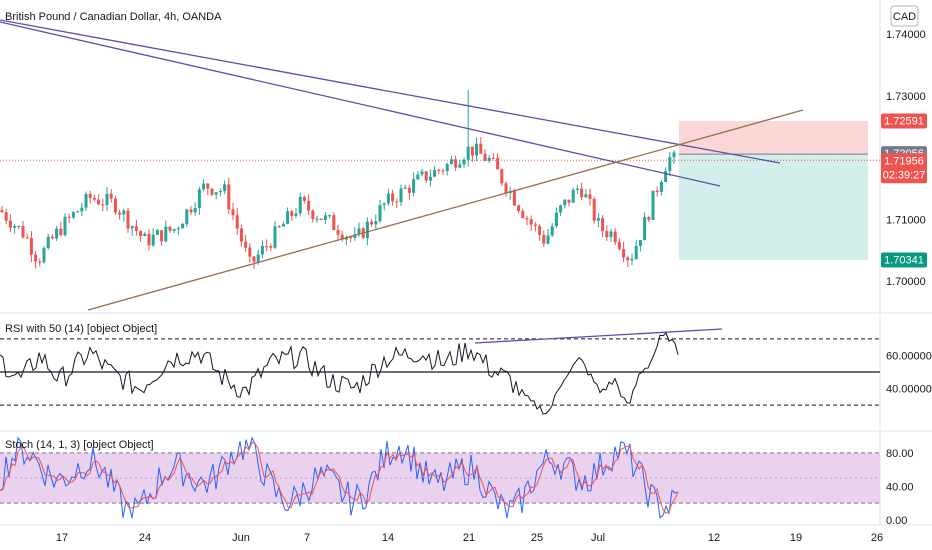 The image size is (932, 550). Describe the element at coordinates (339, 477) in the screenshot. I see `stoch-d-line` at that location.